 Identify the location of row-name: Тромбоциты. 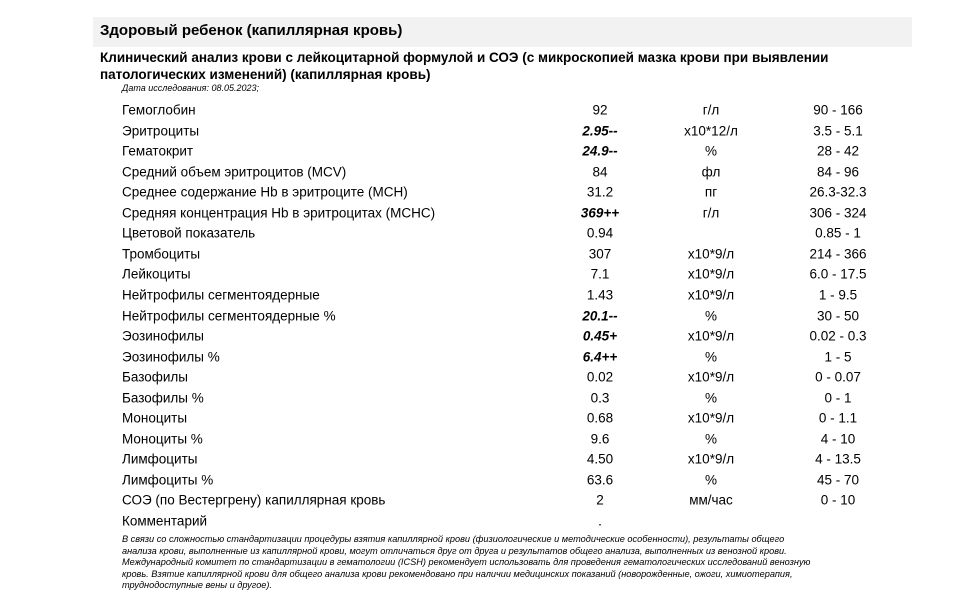
(161, 254).